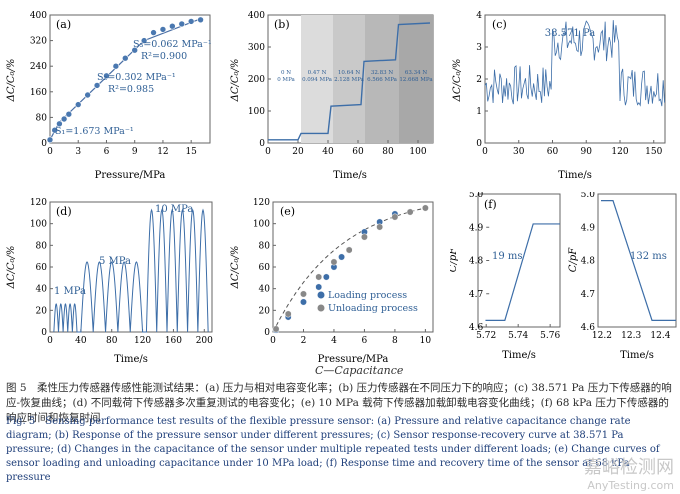  I want to click on x-tick-label: 5.72, so click(486, 336).